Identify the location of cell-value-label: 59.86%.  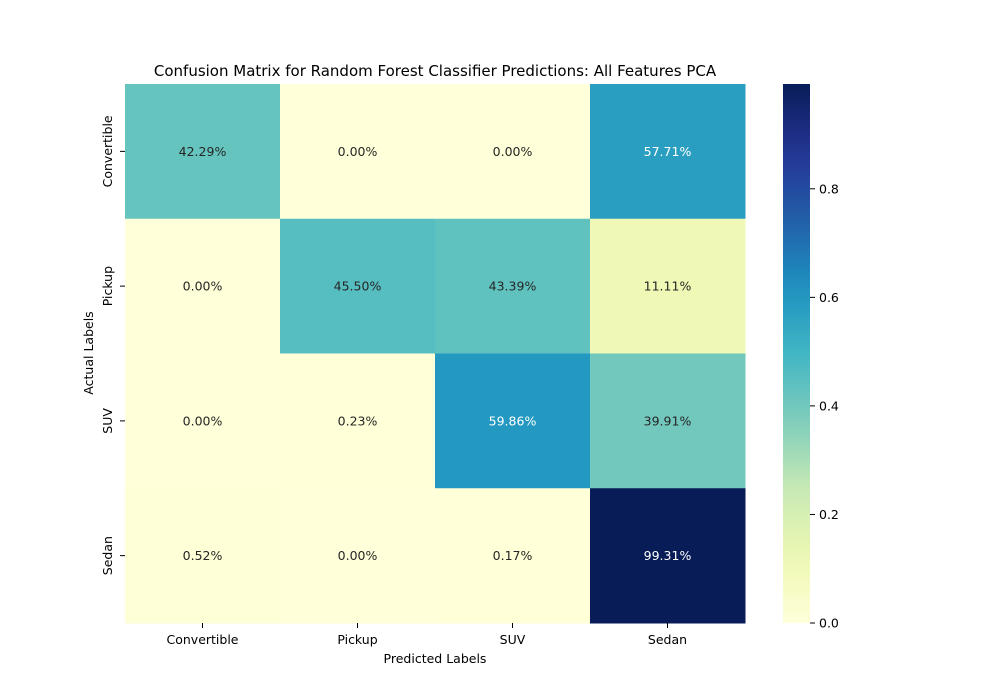
(513, 420).